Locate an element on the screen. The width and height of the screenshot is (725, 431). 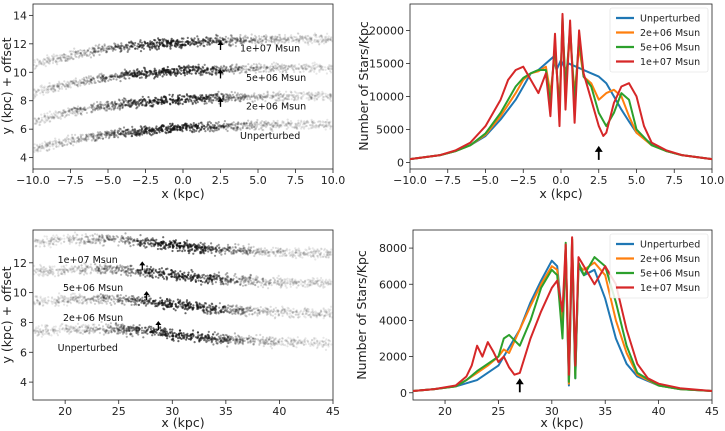
y-tick-label: 10 is located at coordinates (20, 72).